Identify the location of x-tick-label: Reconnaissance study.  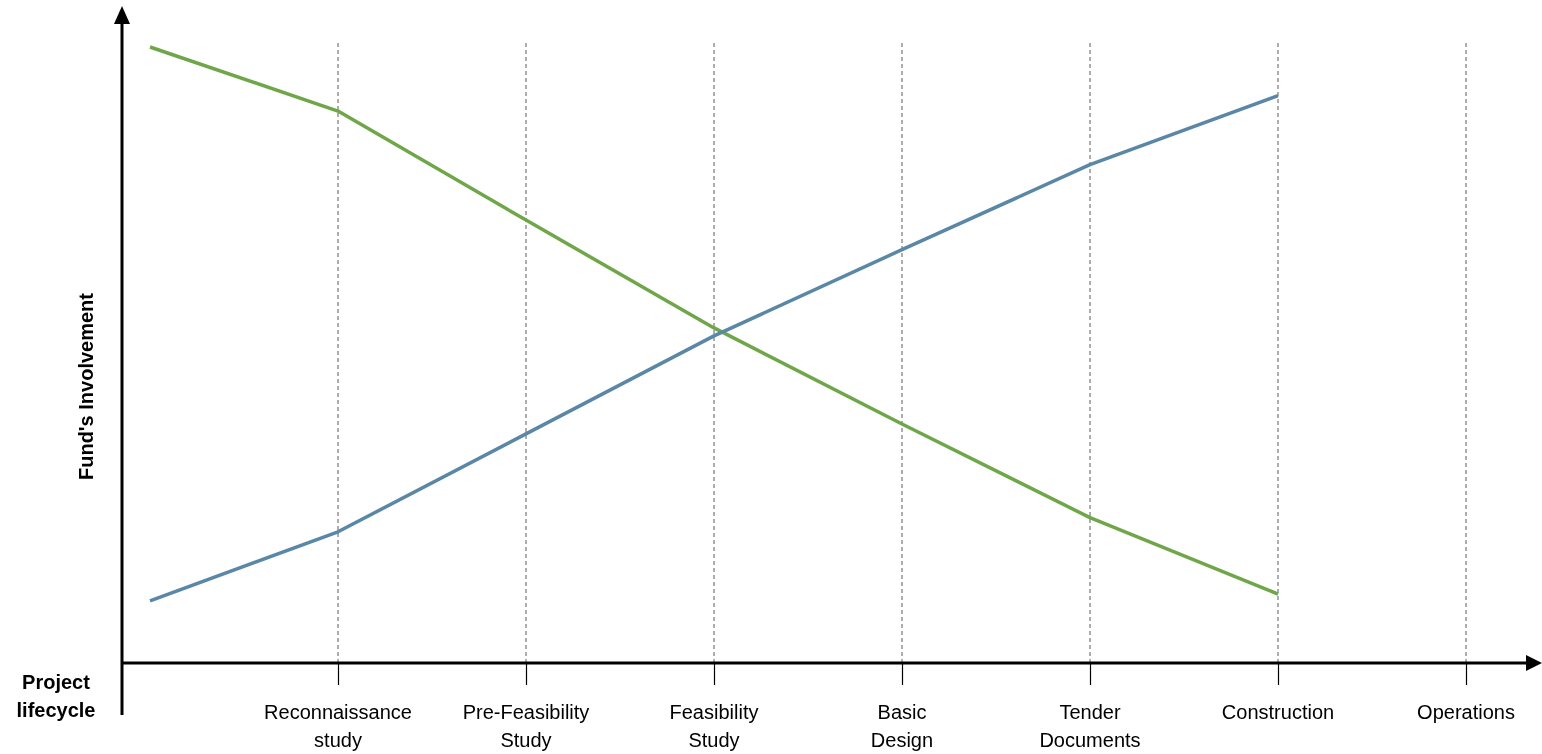
(338, 726).